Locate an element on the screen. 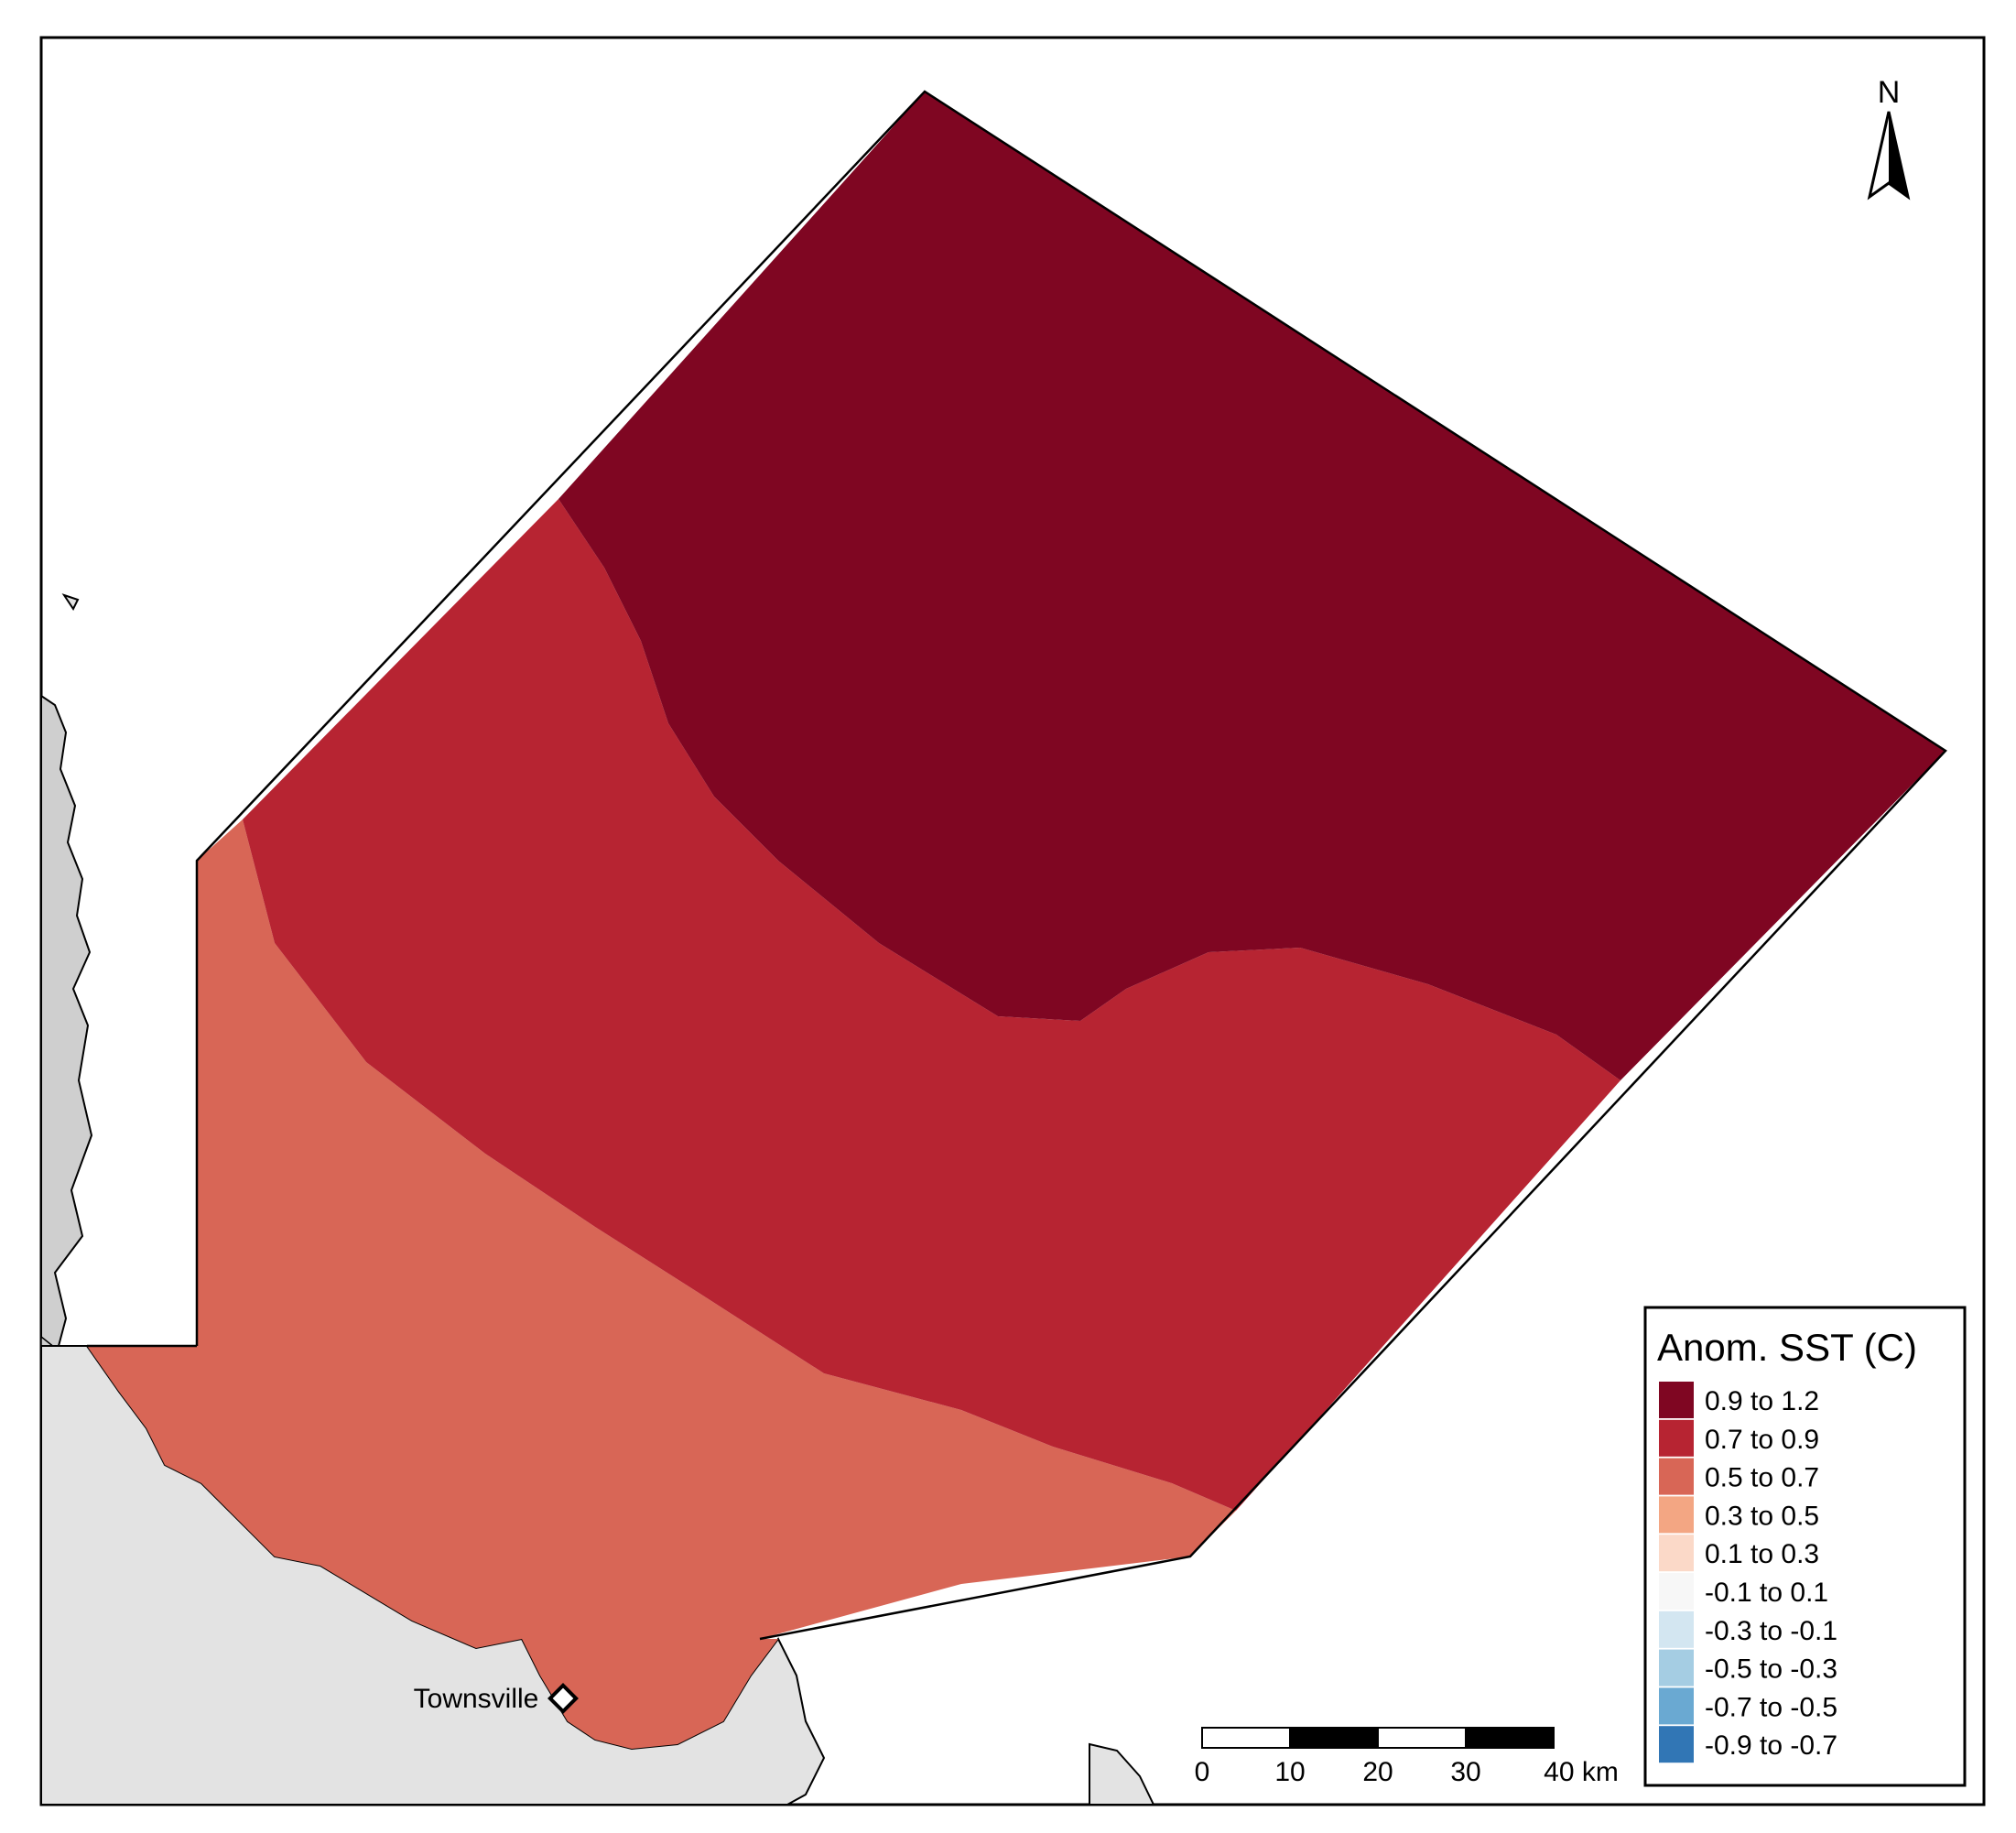 The height and width of the screenshot is (1833, 2016). legend-label: -0.5 to -0.3 is located at coordinates (1771, 1669).